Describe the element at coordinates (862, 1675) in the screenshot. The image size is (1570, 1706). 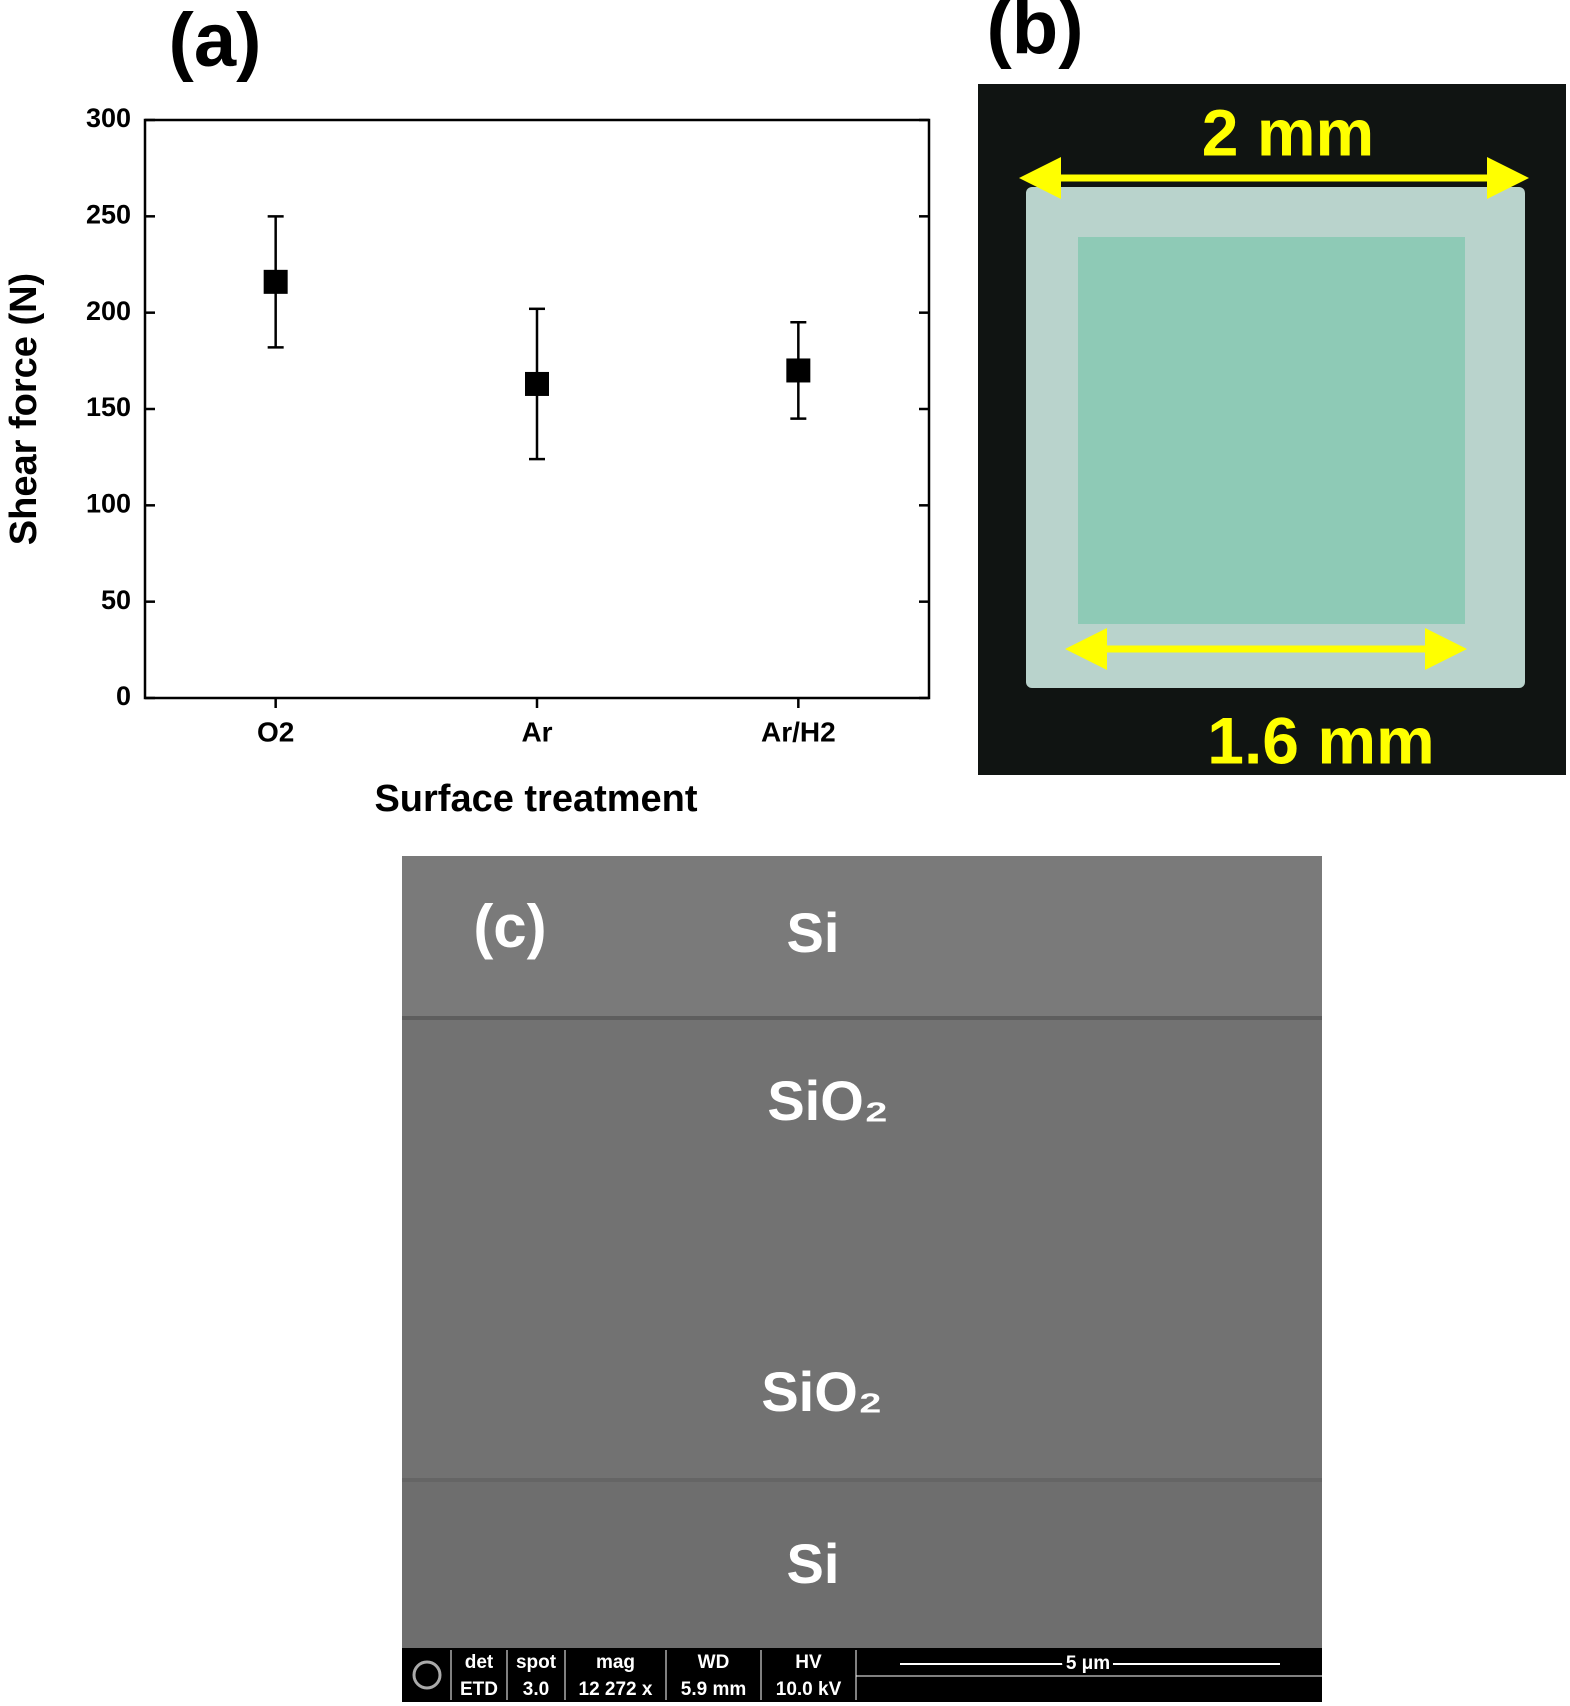
I see `sem-info-bar` at that location.